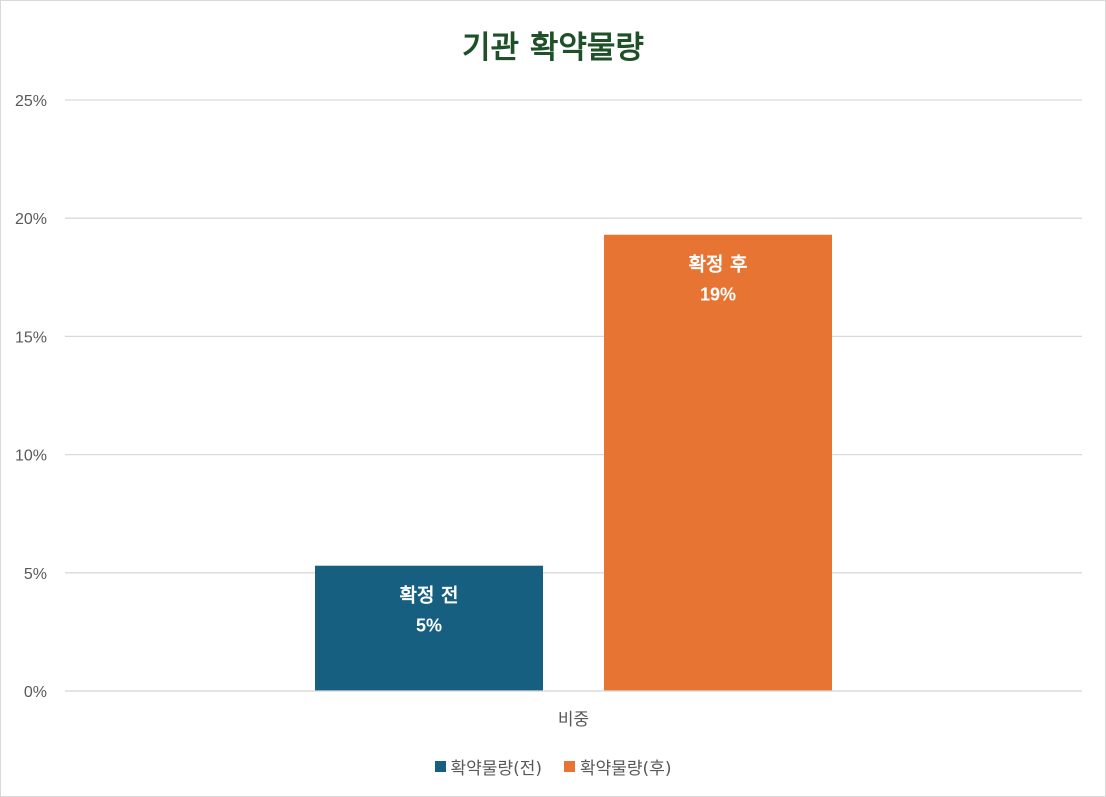  Describe the element at coordinates (569, 766) in the screenshot. I see `legend-swatch-after` at that location.